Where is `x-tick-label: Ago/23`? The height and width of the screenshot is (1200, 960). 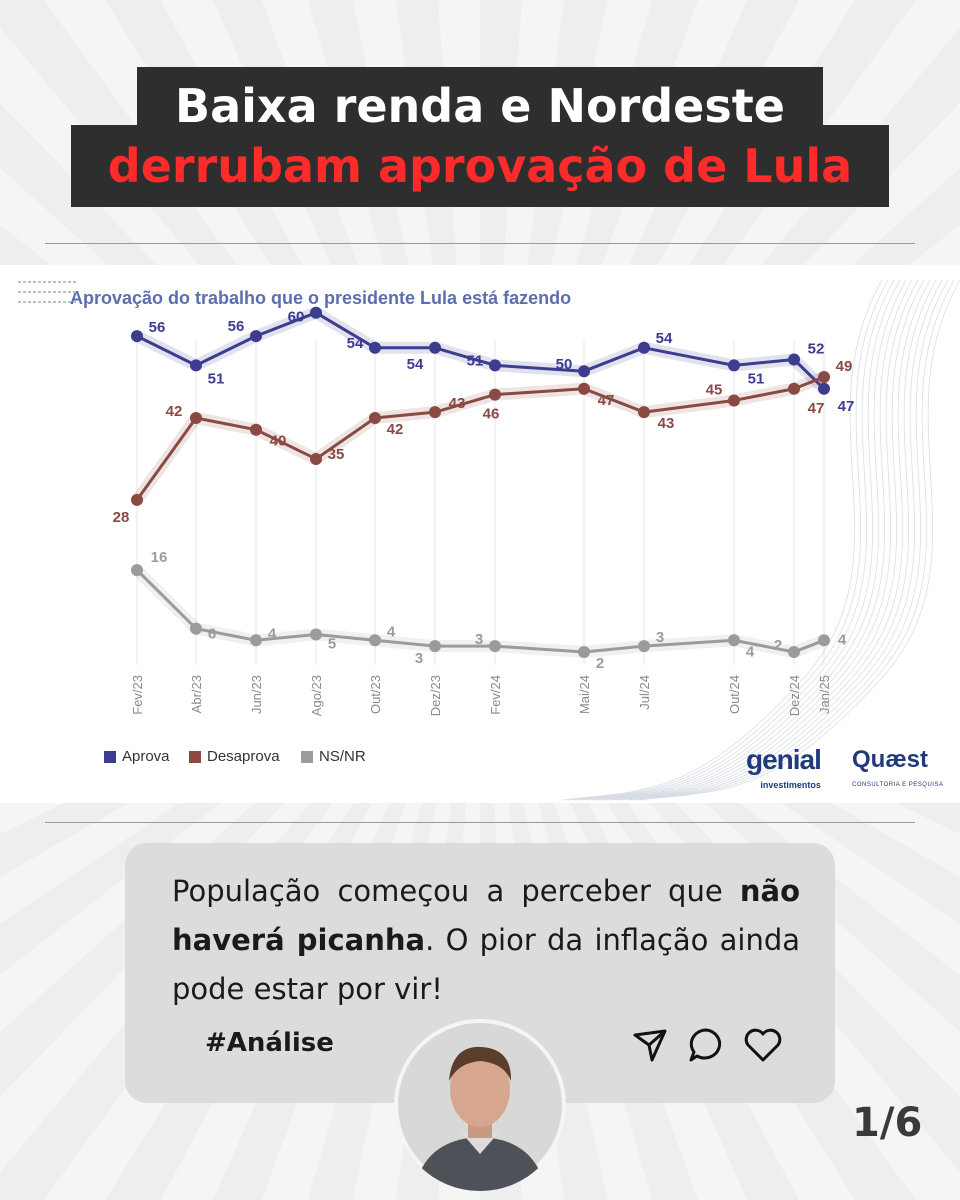
x-tick-label: Ago/23 is located at coordinates (316, 695).